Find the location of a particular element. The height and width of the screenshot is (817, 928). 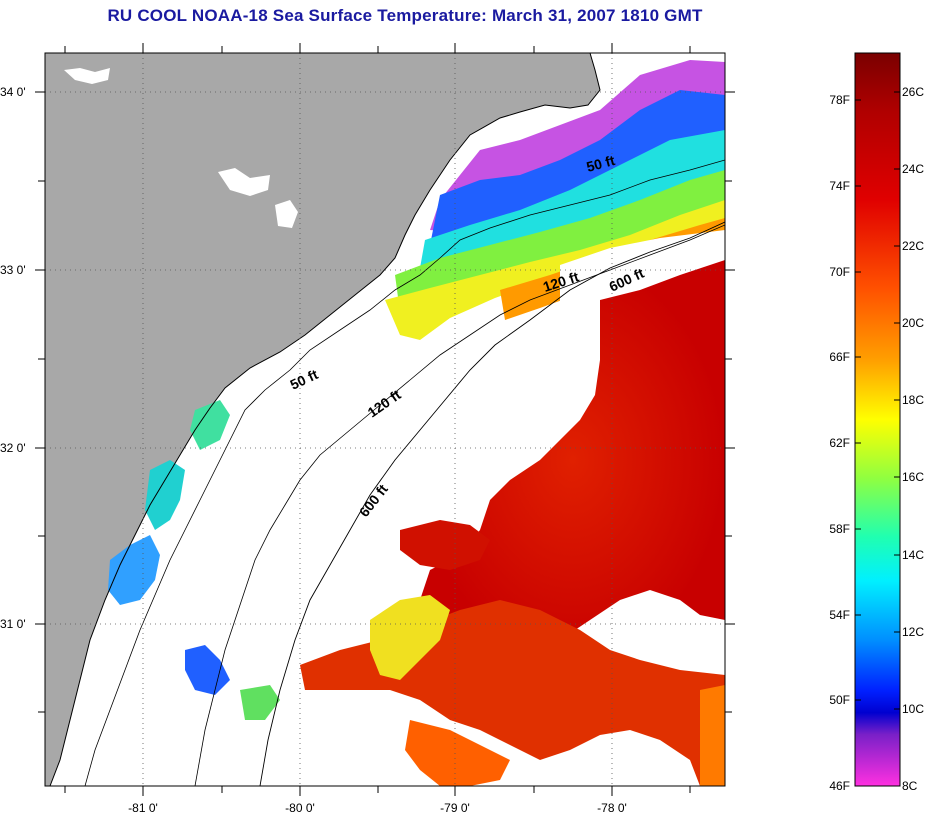

colorbar is located at coordinates (877, 419).